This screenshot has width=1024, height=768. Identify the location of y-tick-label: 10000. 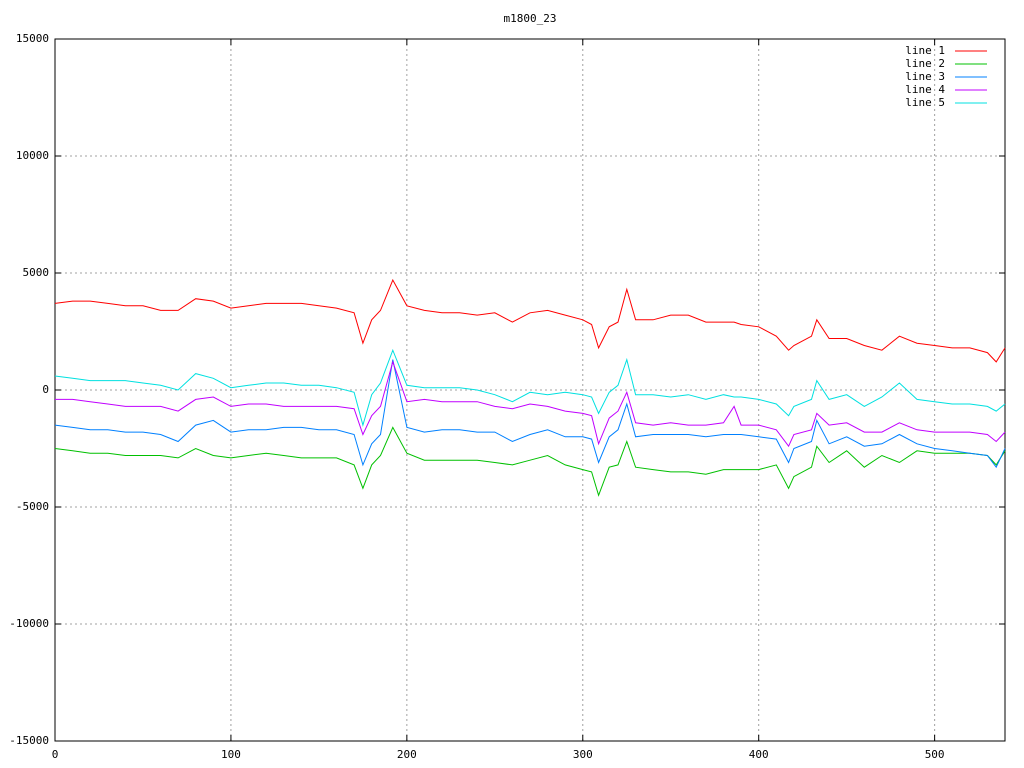
(32, 155).